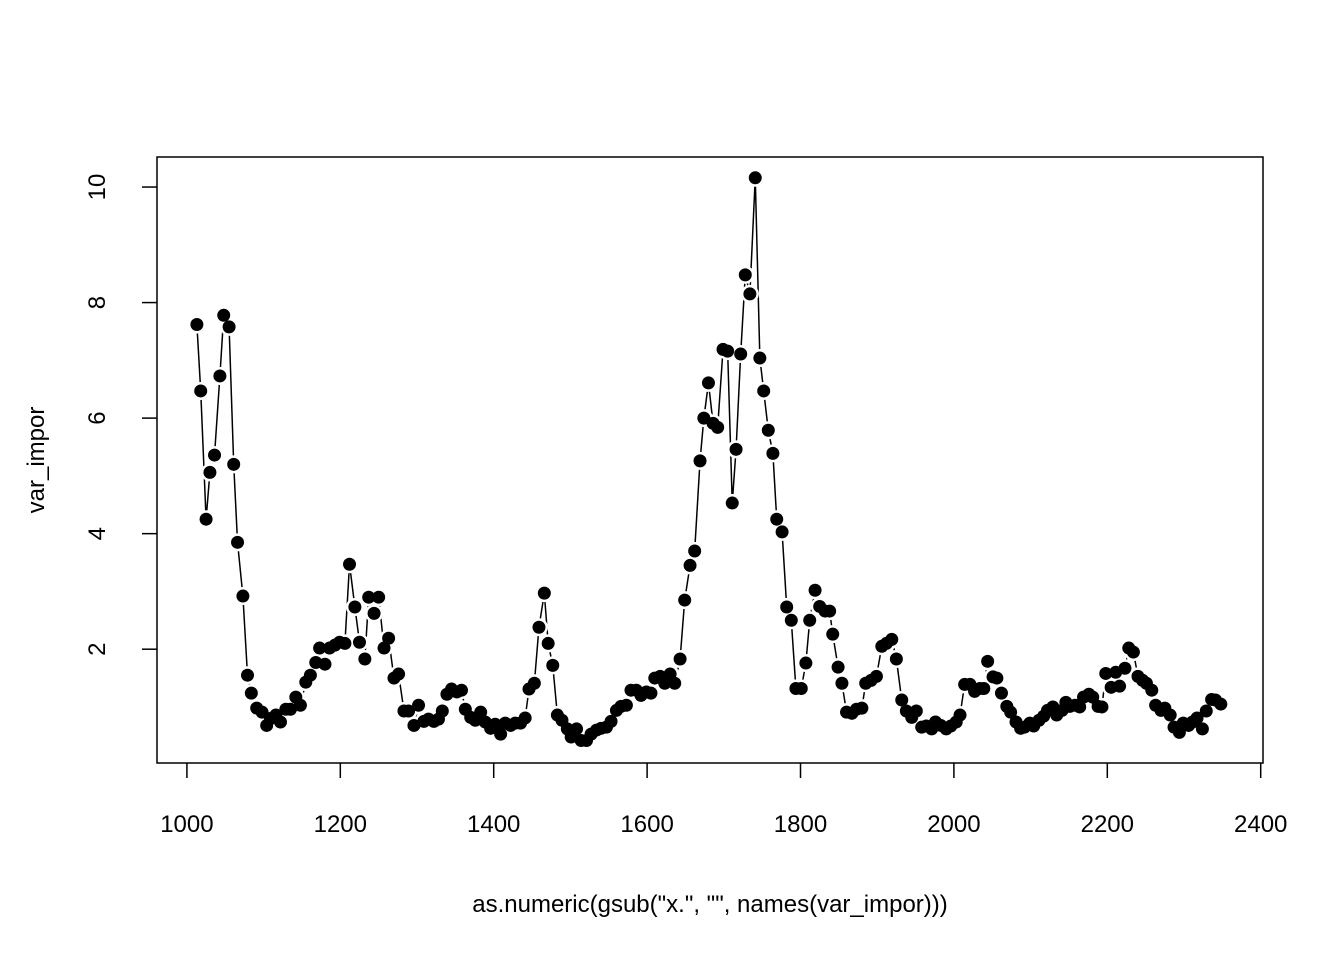  I want to click on y-tick-label: 4, so click(97, 533).